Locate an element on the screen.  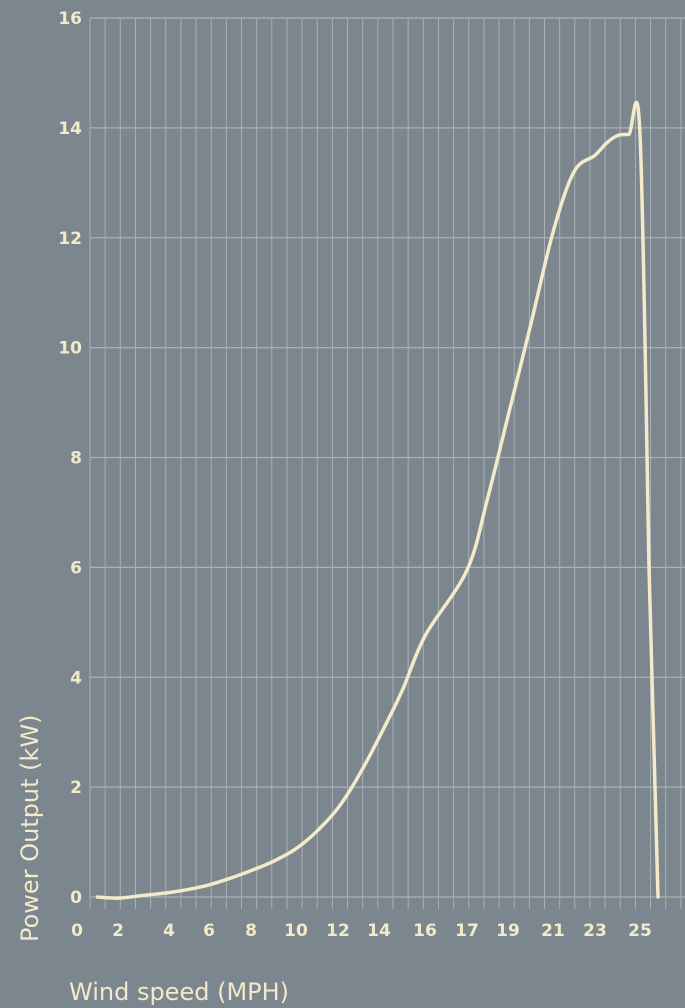
x-tick-label: 0 is located at coordinates (77, 931).